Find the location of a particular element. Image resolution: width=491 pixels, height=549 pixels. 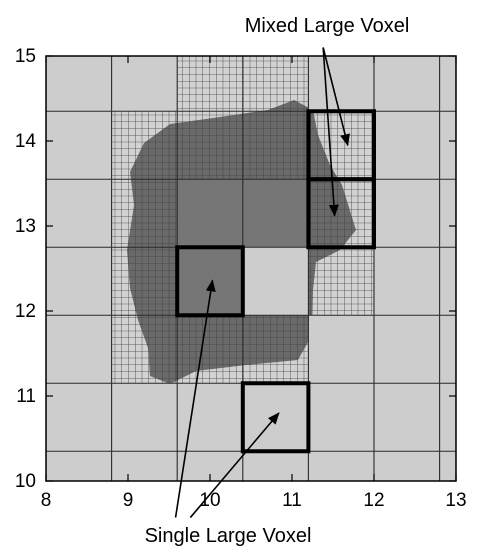

y-axis-tick-labels: 10 11 12 13 14 15 is located at coordinates (26, 269).